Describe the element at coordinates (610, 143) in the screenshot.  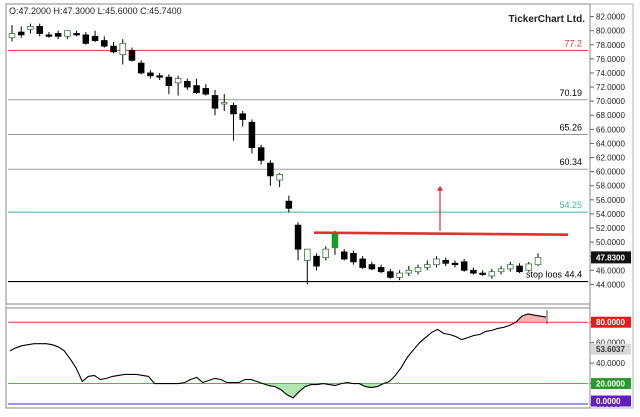
I see `price-axis-label: 64.0000` at that location.